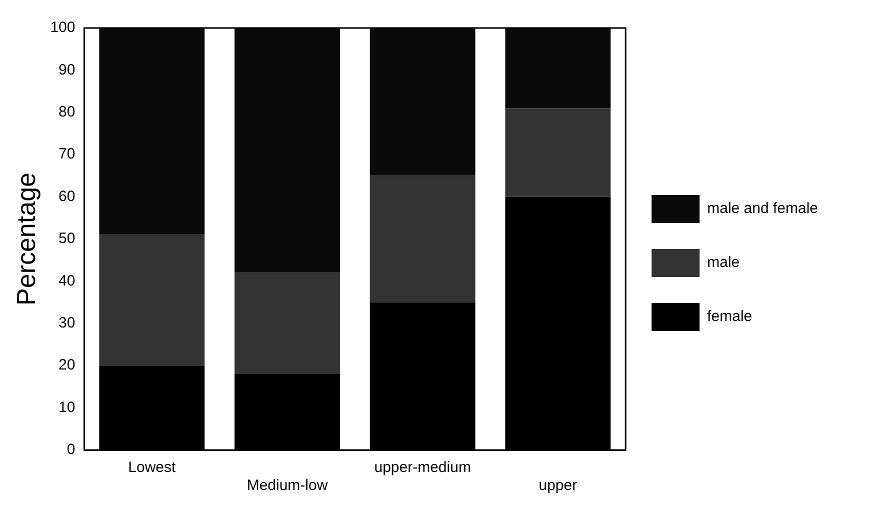 This screenshot has width=870, height=507. I want to click on x-tick-label: upper, so click(558, 485).